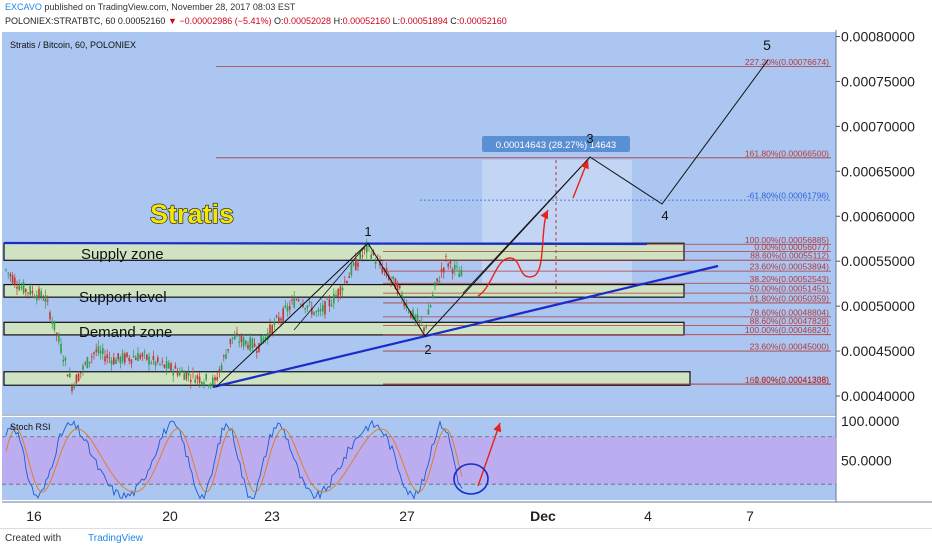 This screenshot has width=932, height=551. What do you see at coordinates (471, 479) in the screenshot?
I see `rsi-highlight-circle` at bounding box center [471, 479].